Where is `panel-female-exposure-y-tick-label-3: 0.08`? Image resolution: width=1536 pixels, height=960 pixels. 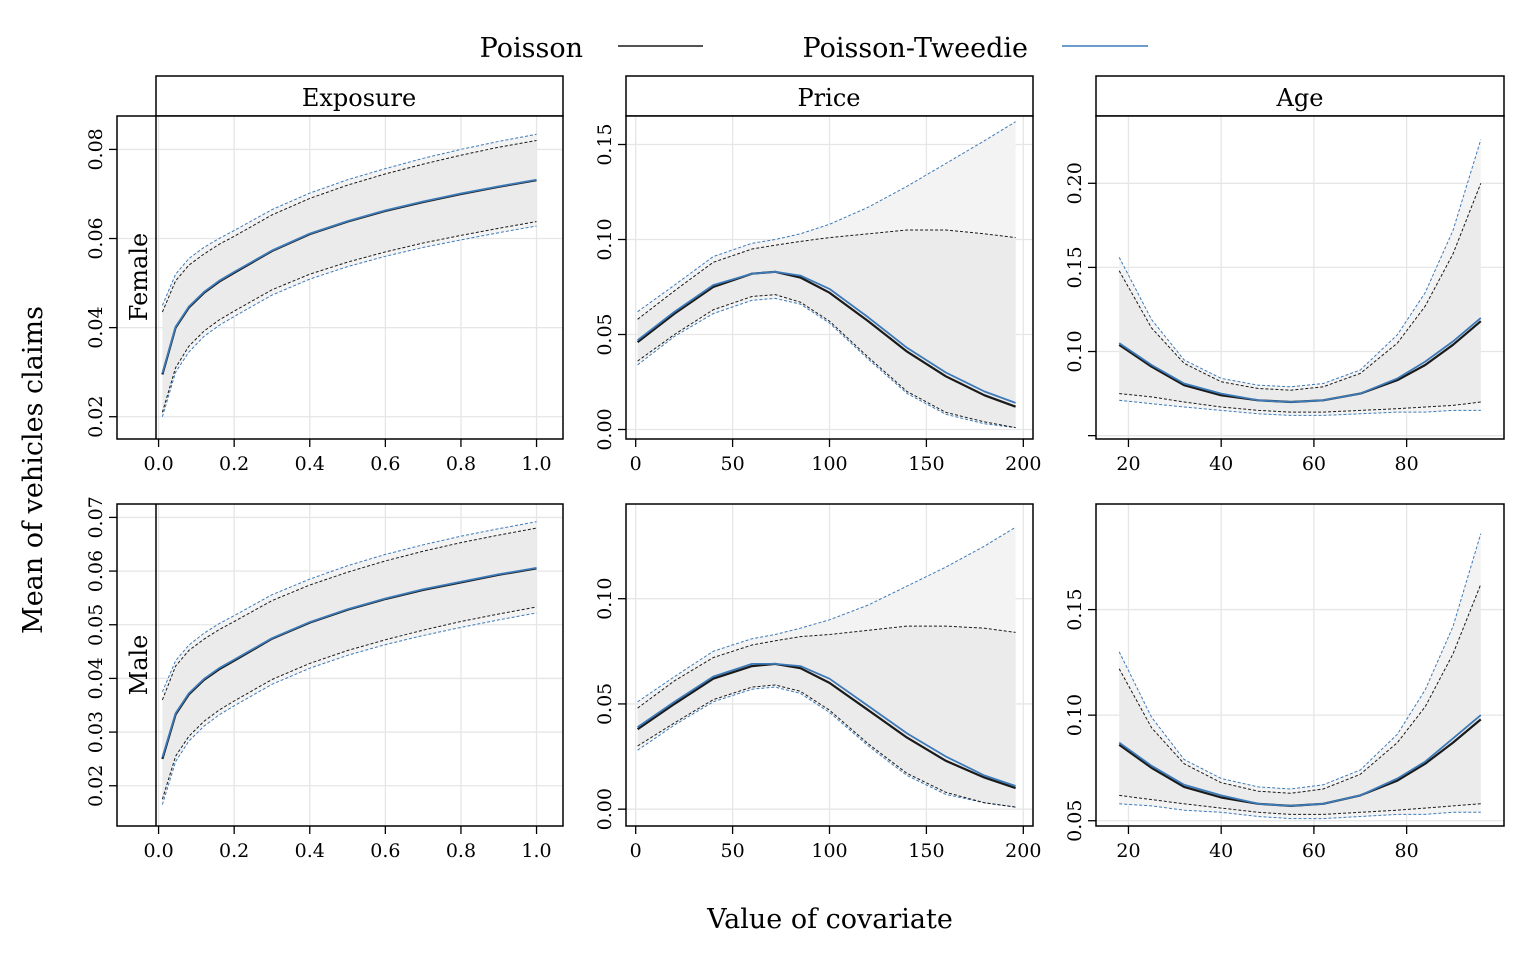 panel-female-exposure-y-tick-label-3: 0.08 is located at coordinates (96, 149).